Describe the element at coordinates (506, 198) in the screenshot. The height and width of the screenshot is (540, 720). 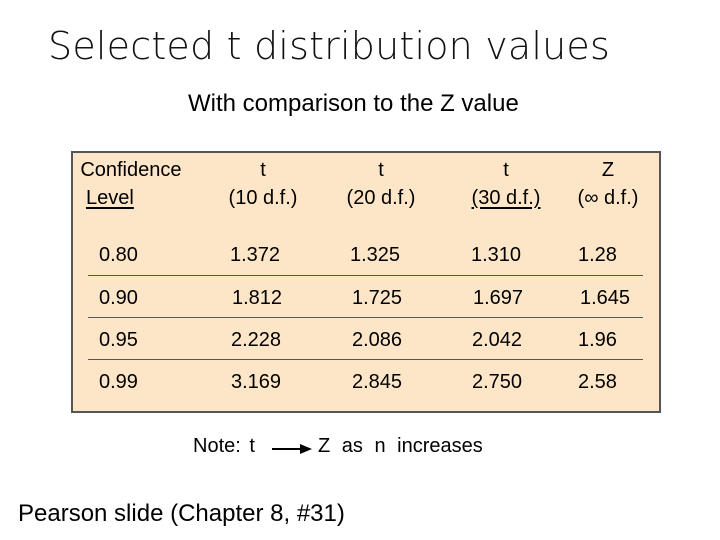
I see `header-line2: (30 d.f.)` at that location.